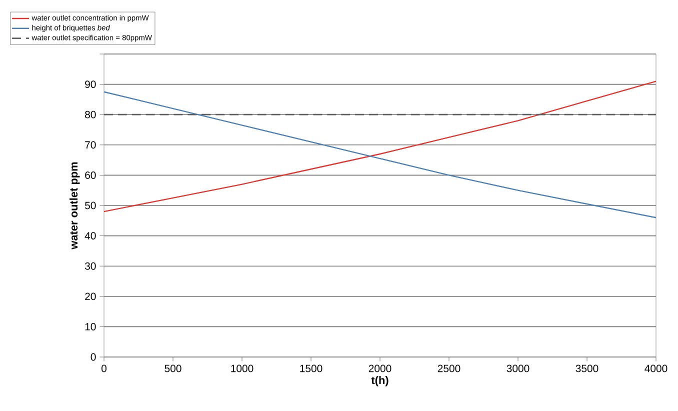  I want to click on y-tick-label: 50, so click(90, 206).